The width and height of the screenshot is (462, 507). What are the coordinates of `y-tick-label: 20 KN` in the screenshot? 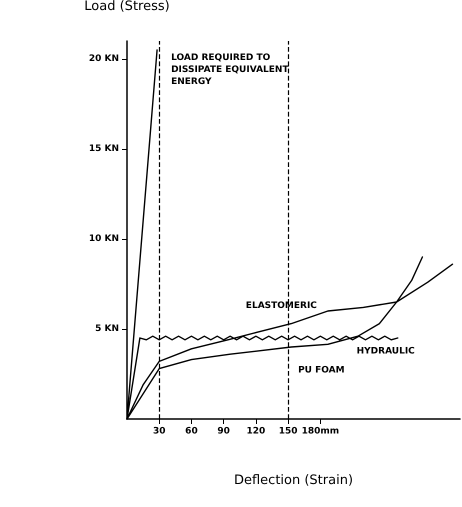 It's located at (103, 59).